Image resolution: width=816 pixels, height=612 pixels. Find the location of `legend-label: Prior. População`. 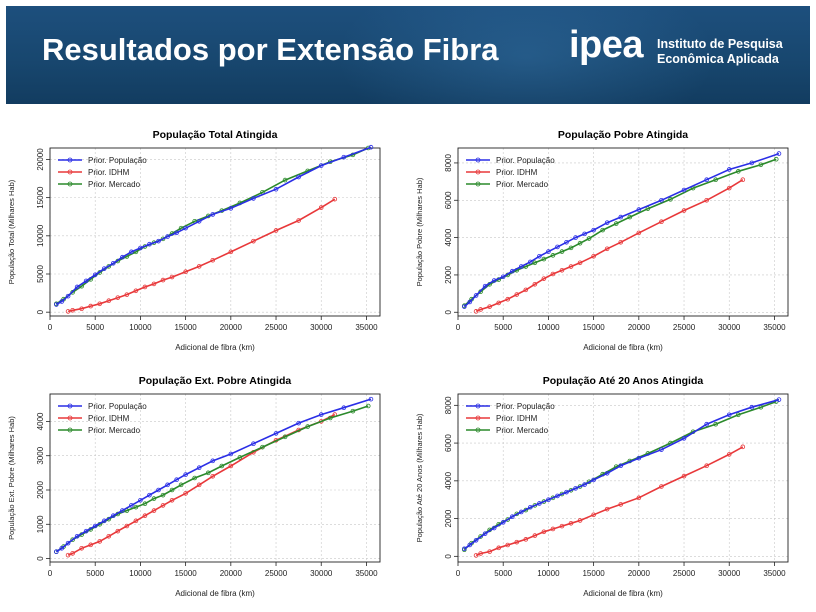

legend-label: Prior. População is located at coordinates (117, 160).